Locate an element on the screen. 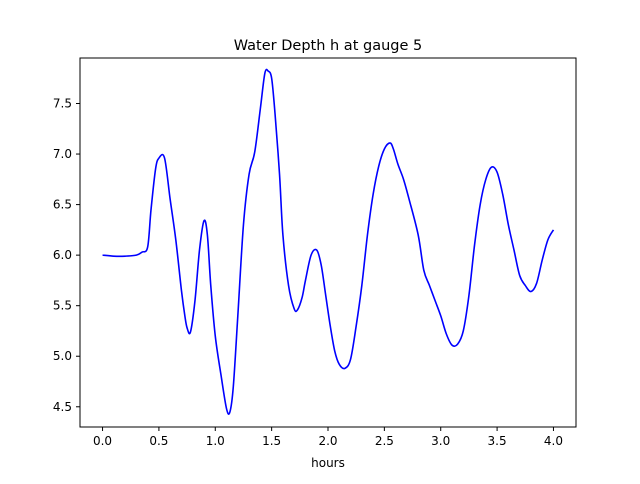 The width and height of the screenshot is (640, 484). y-tick-label: 6.5 is located at coordinates (62, 205).